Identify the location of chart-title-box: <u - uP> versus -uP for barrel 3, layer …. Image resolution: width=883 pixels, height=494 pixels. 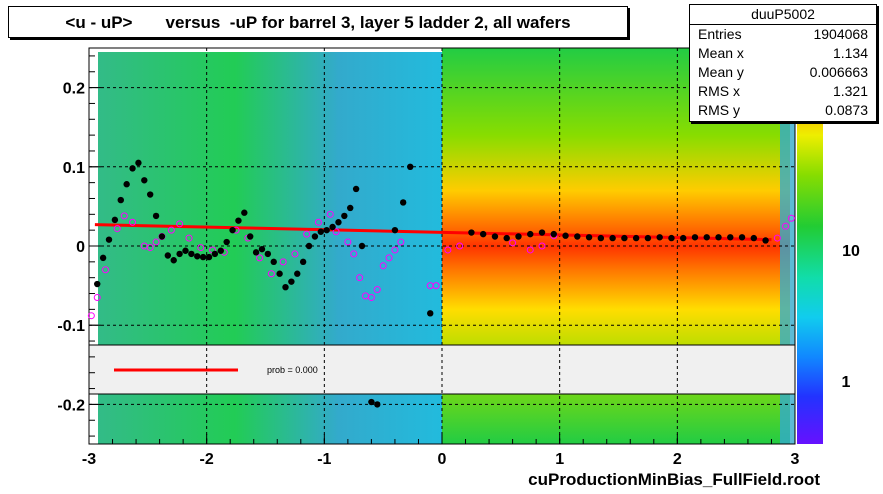
(318, 22).